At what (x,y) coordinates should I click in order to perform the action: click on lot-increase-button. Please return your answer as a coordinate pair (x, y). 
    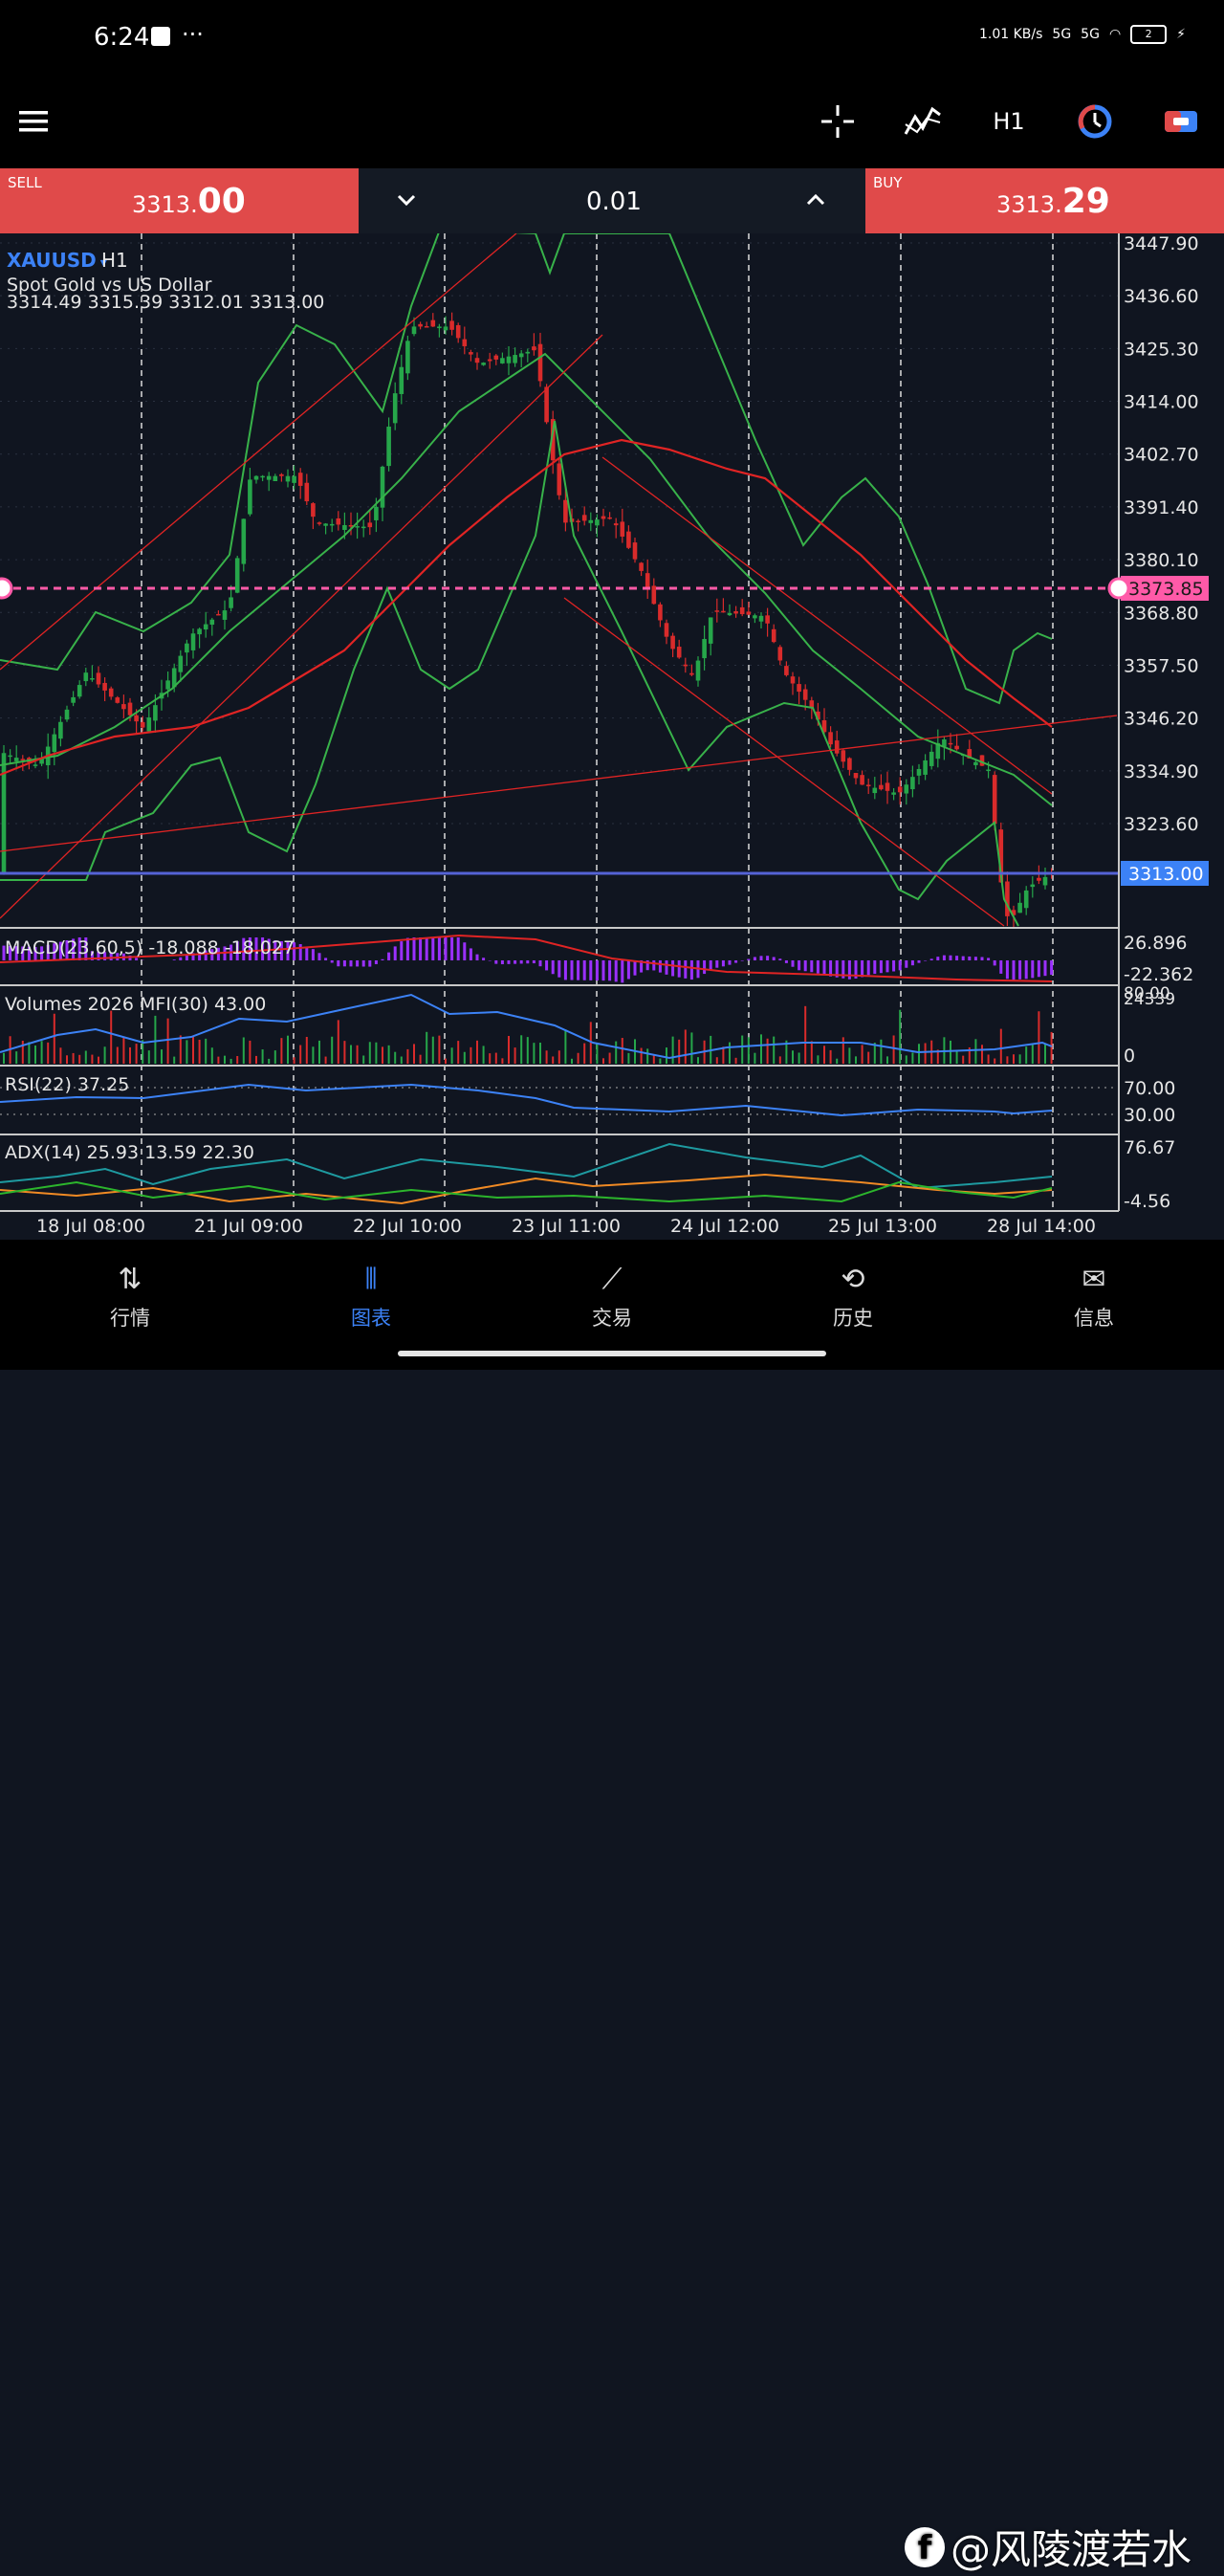
    Looking at the image, I should click on (816, 199).